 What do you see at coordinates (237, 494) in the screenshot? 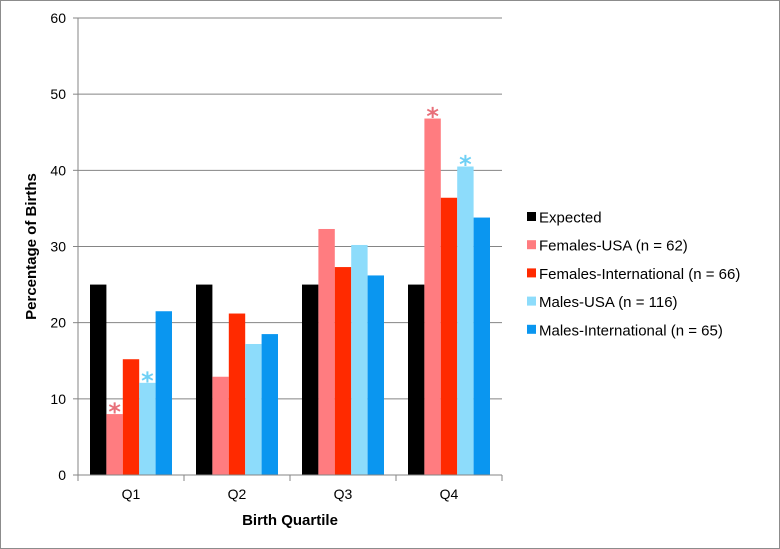
I see `x-tick-label: Q2` at bounding box center [237, 494].